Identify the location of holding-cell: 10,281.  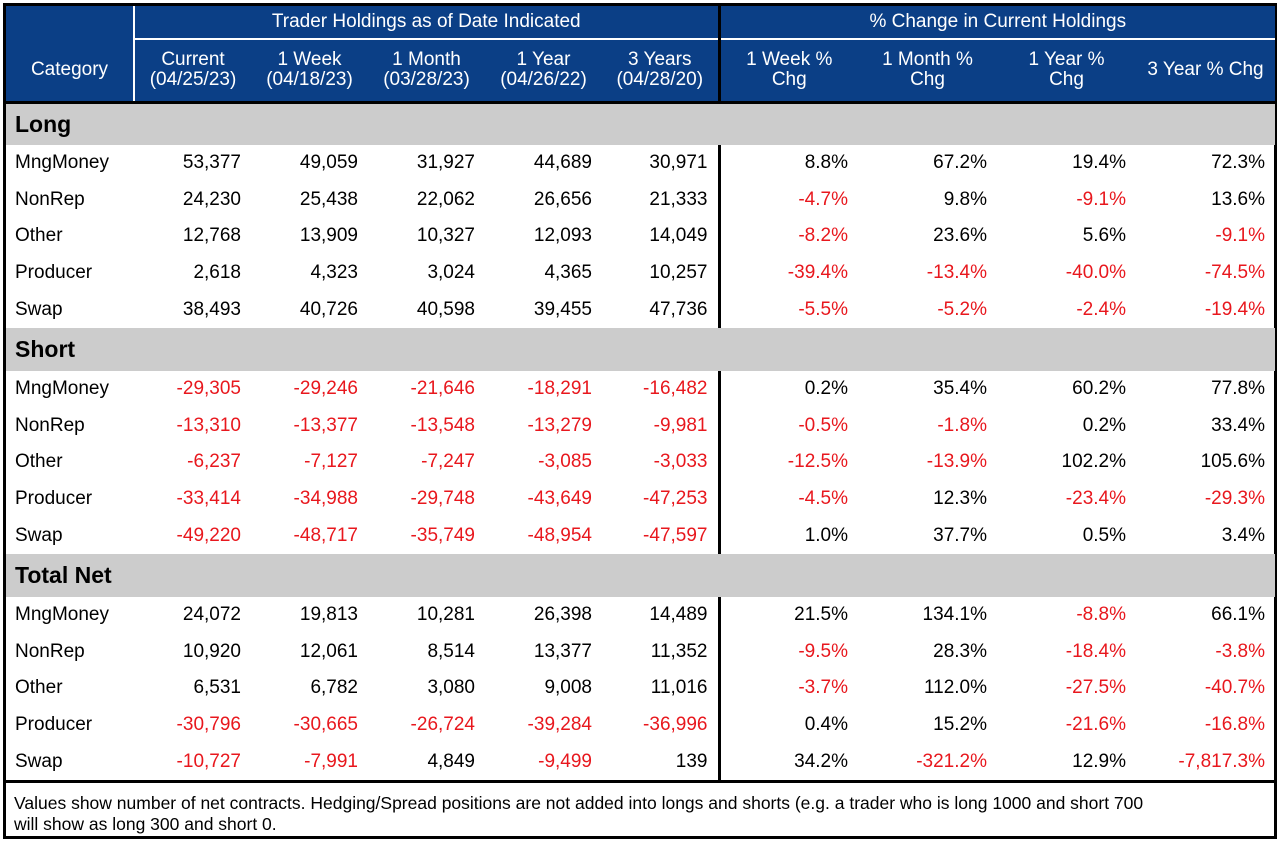
(445, 615).